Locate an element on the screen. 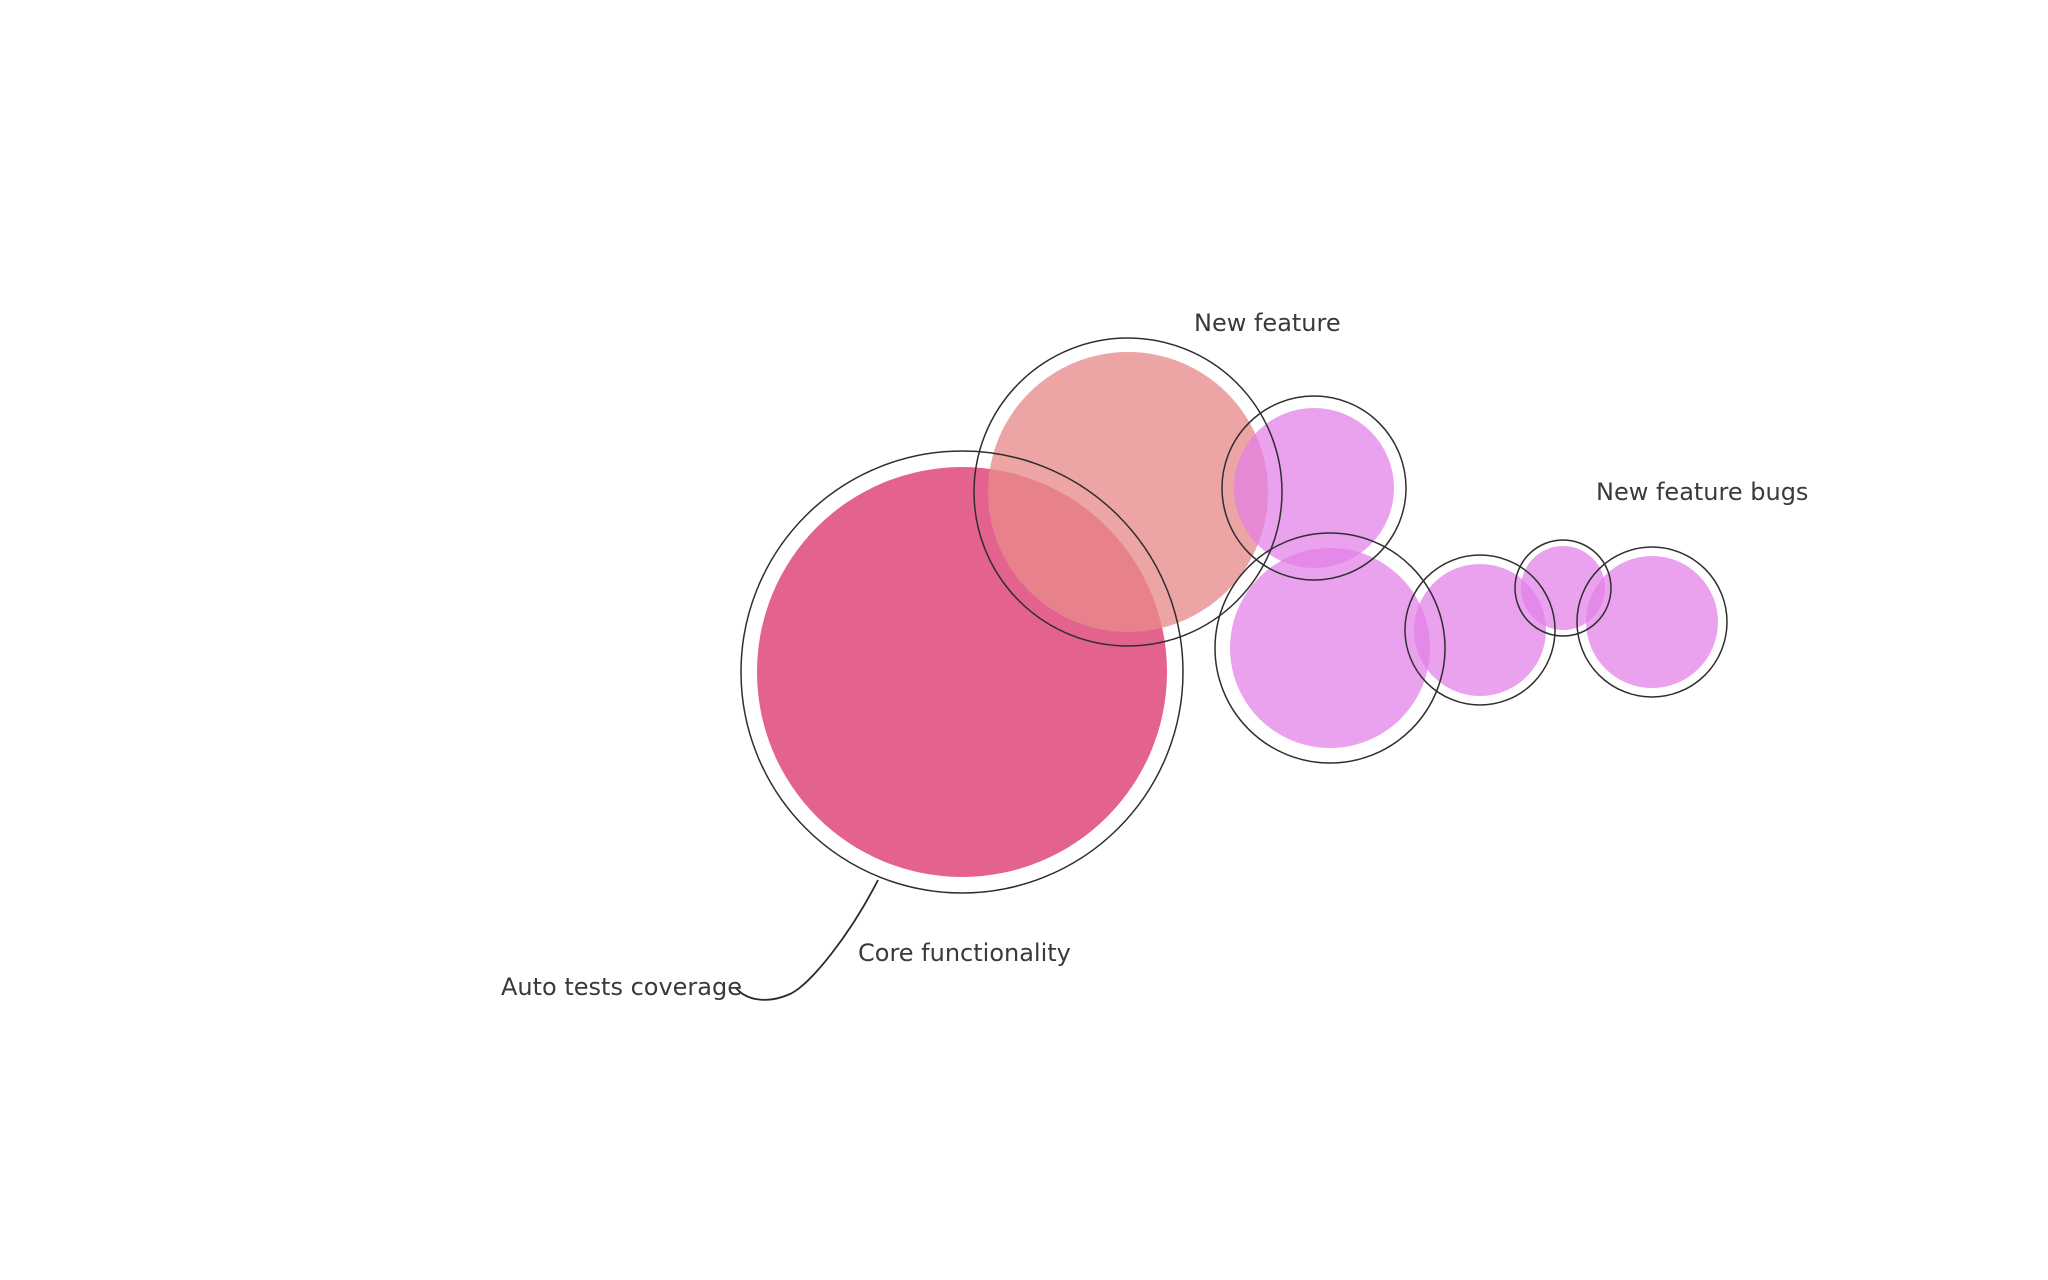  core-functionality-label: Core functionality is located at coordinates (964, 953).